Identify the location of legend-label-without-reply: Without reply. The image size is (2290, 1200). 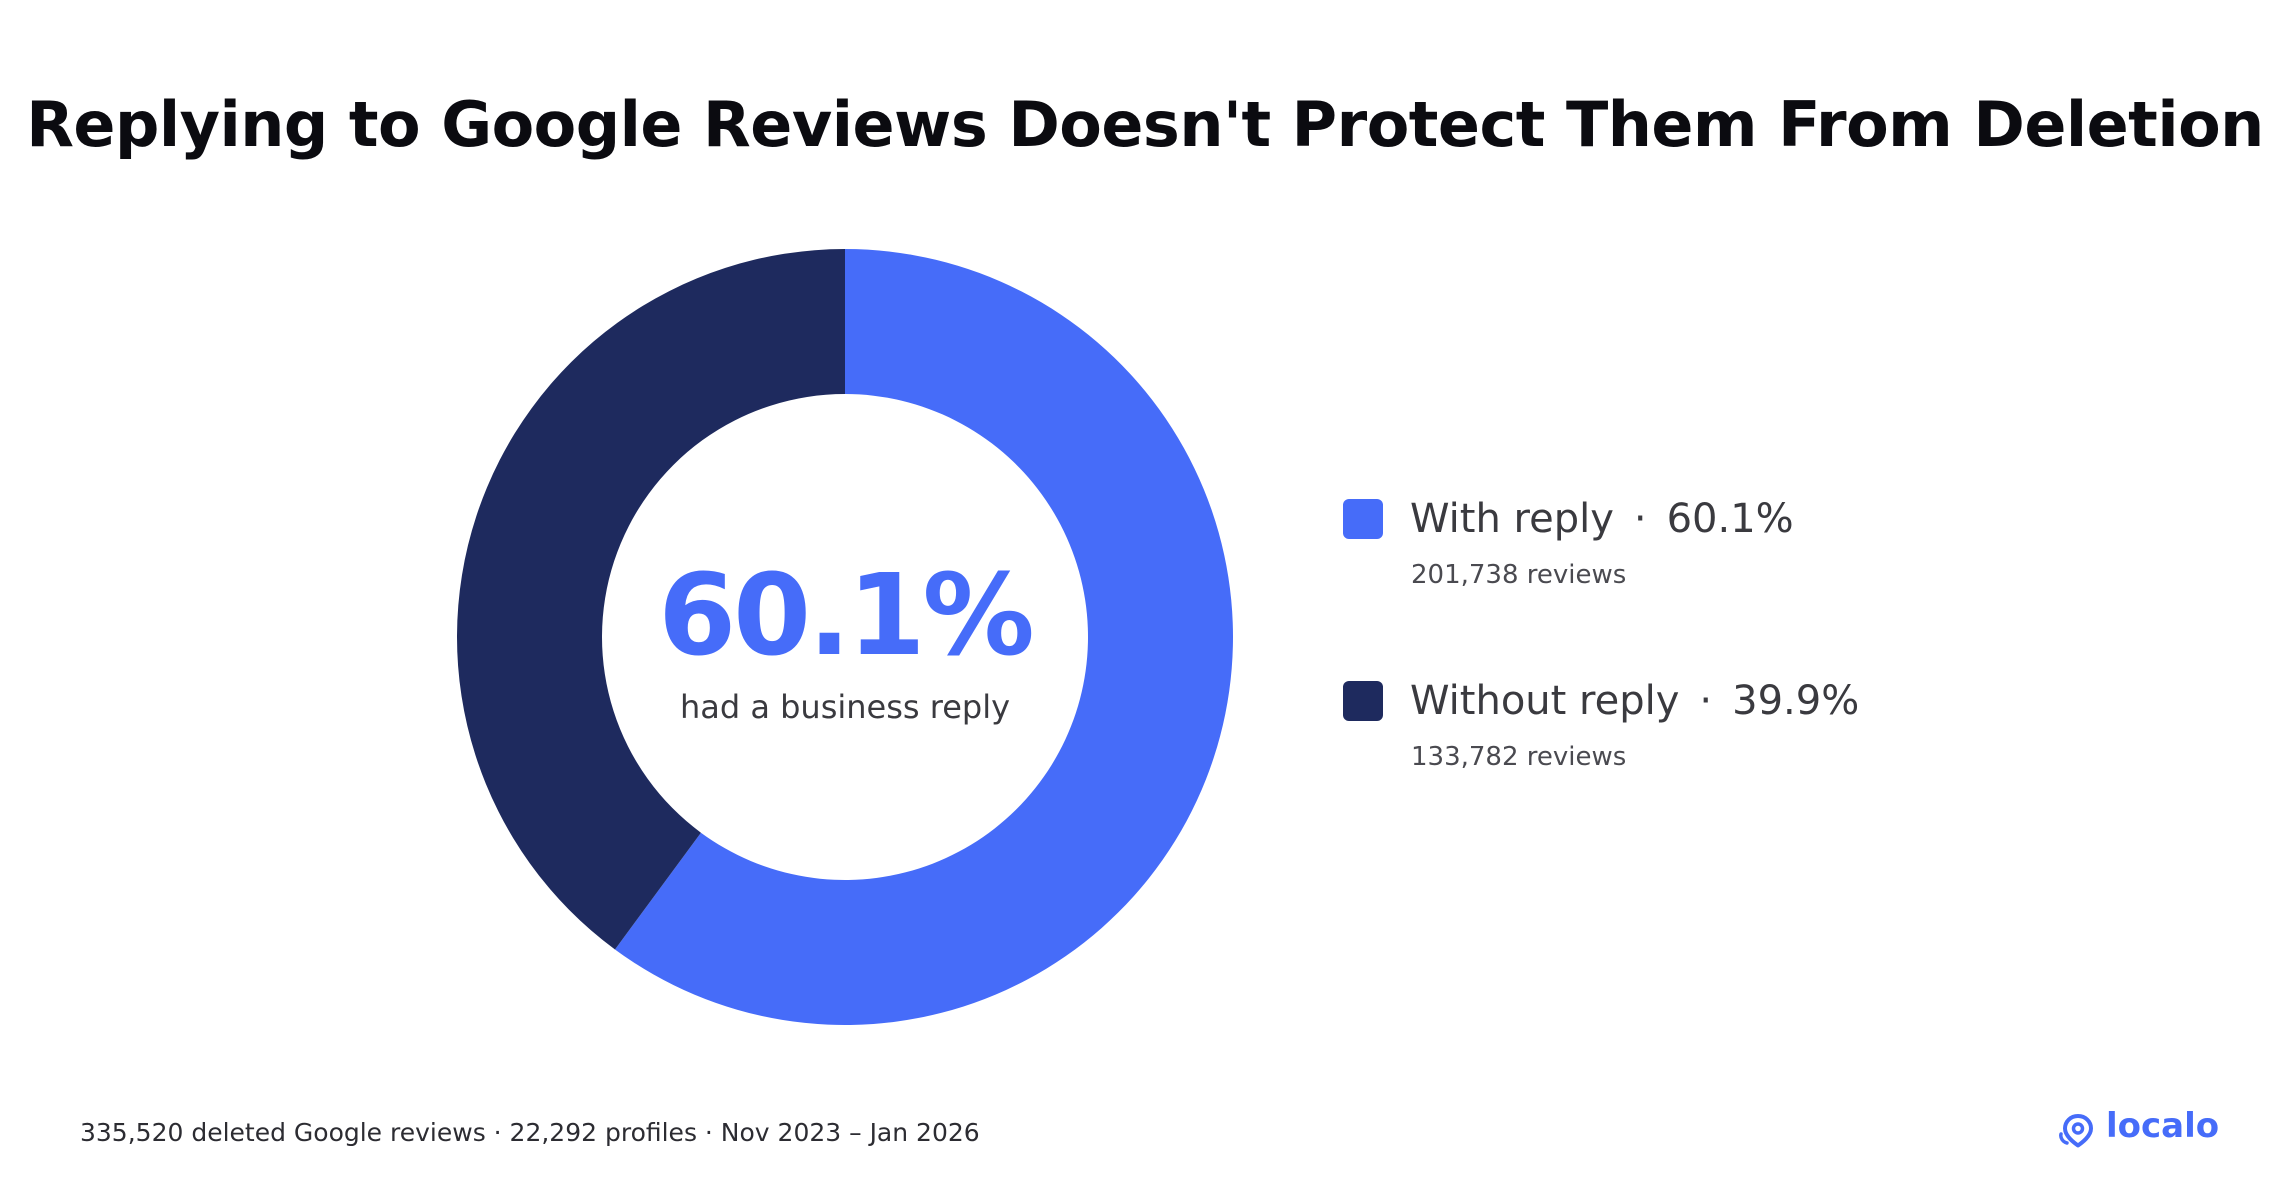
(1545, 701).